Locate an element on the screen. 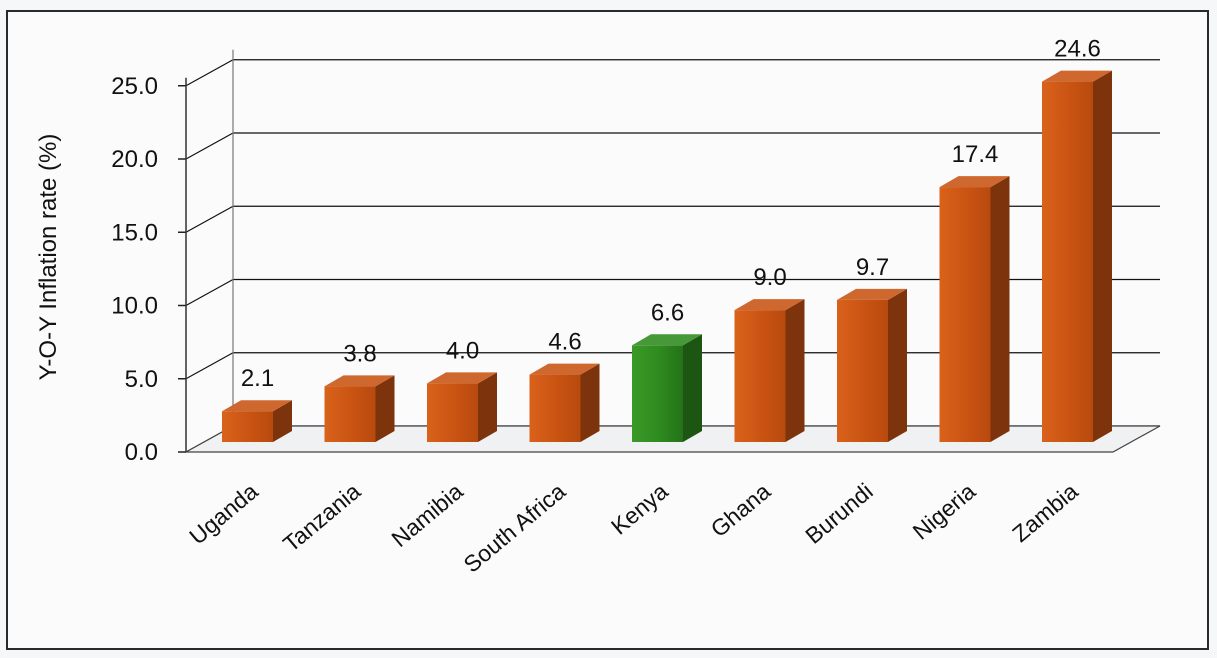 The width and height of the screenshot is (1217, 658). bar-namibia is located at coordinates (462, 407).